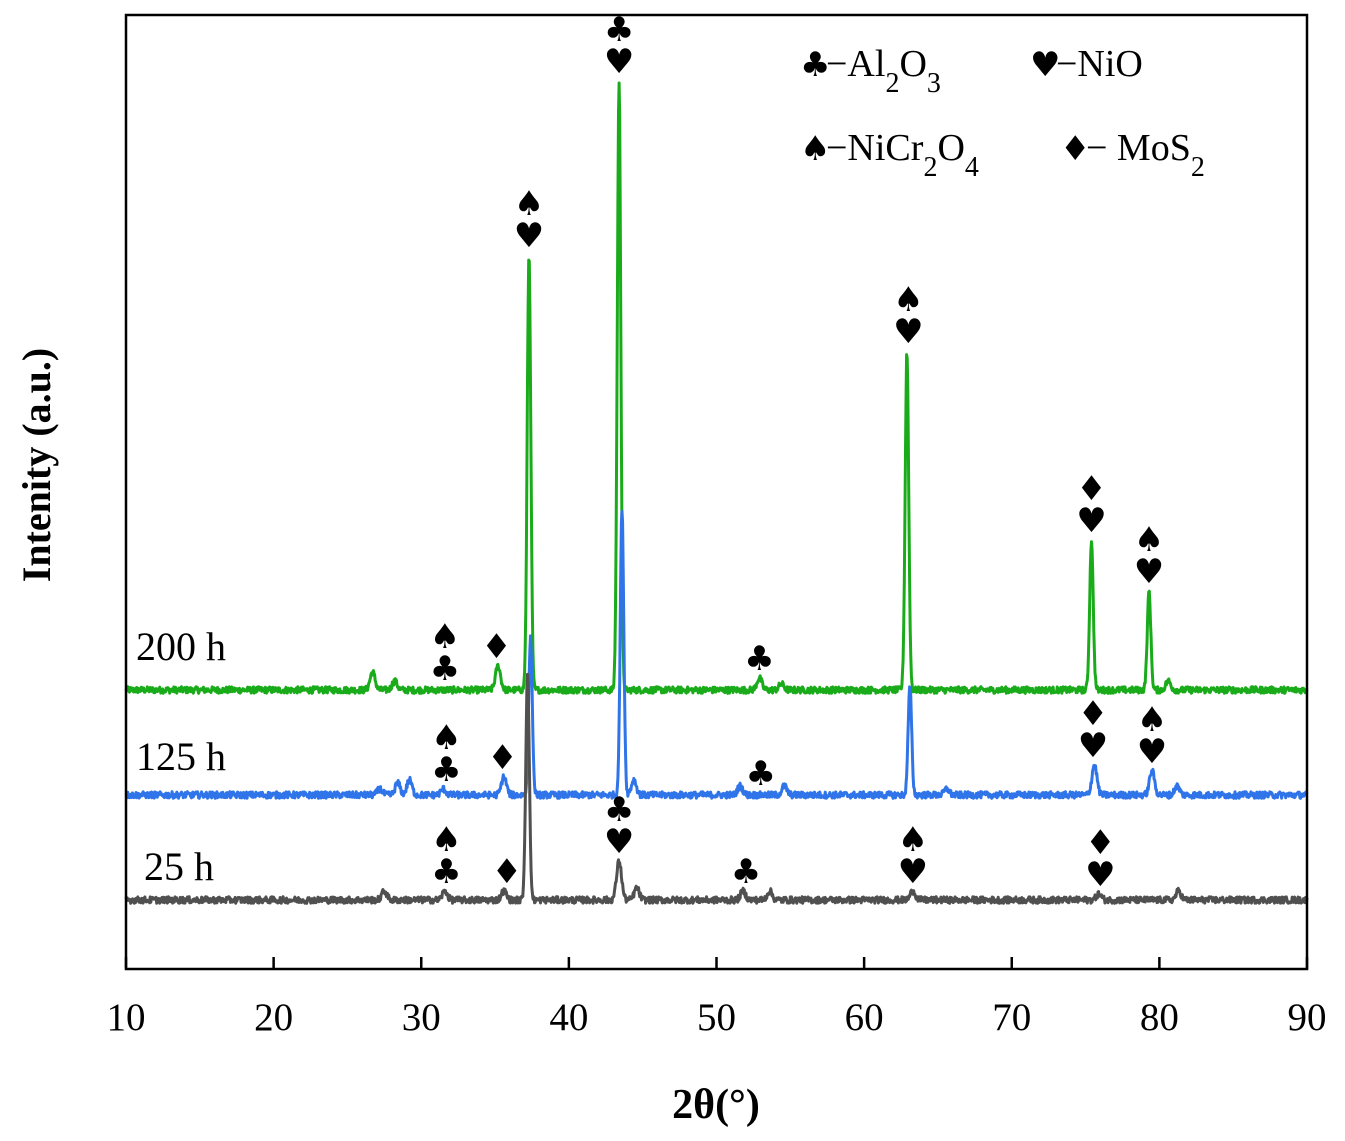  I want to click on legend-symbol-icon: ♥, so click(1045, 65).